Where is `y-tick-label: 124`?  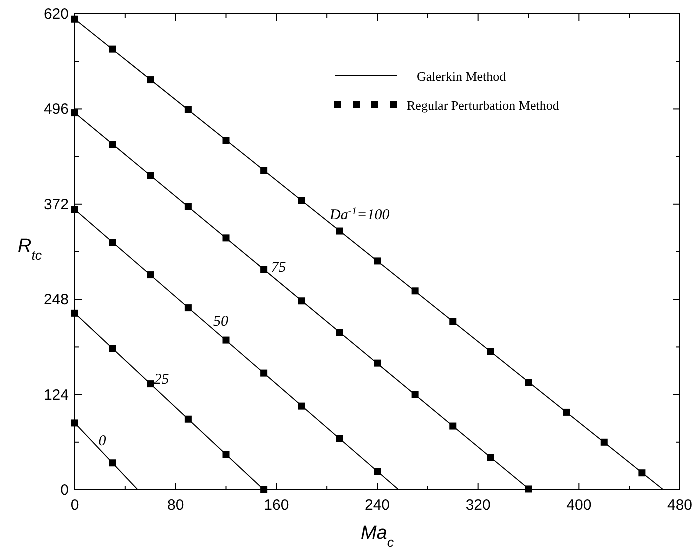
y-tick-label: 124 is located at coordinates (56, 395).